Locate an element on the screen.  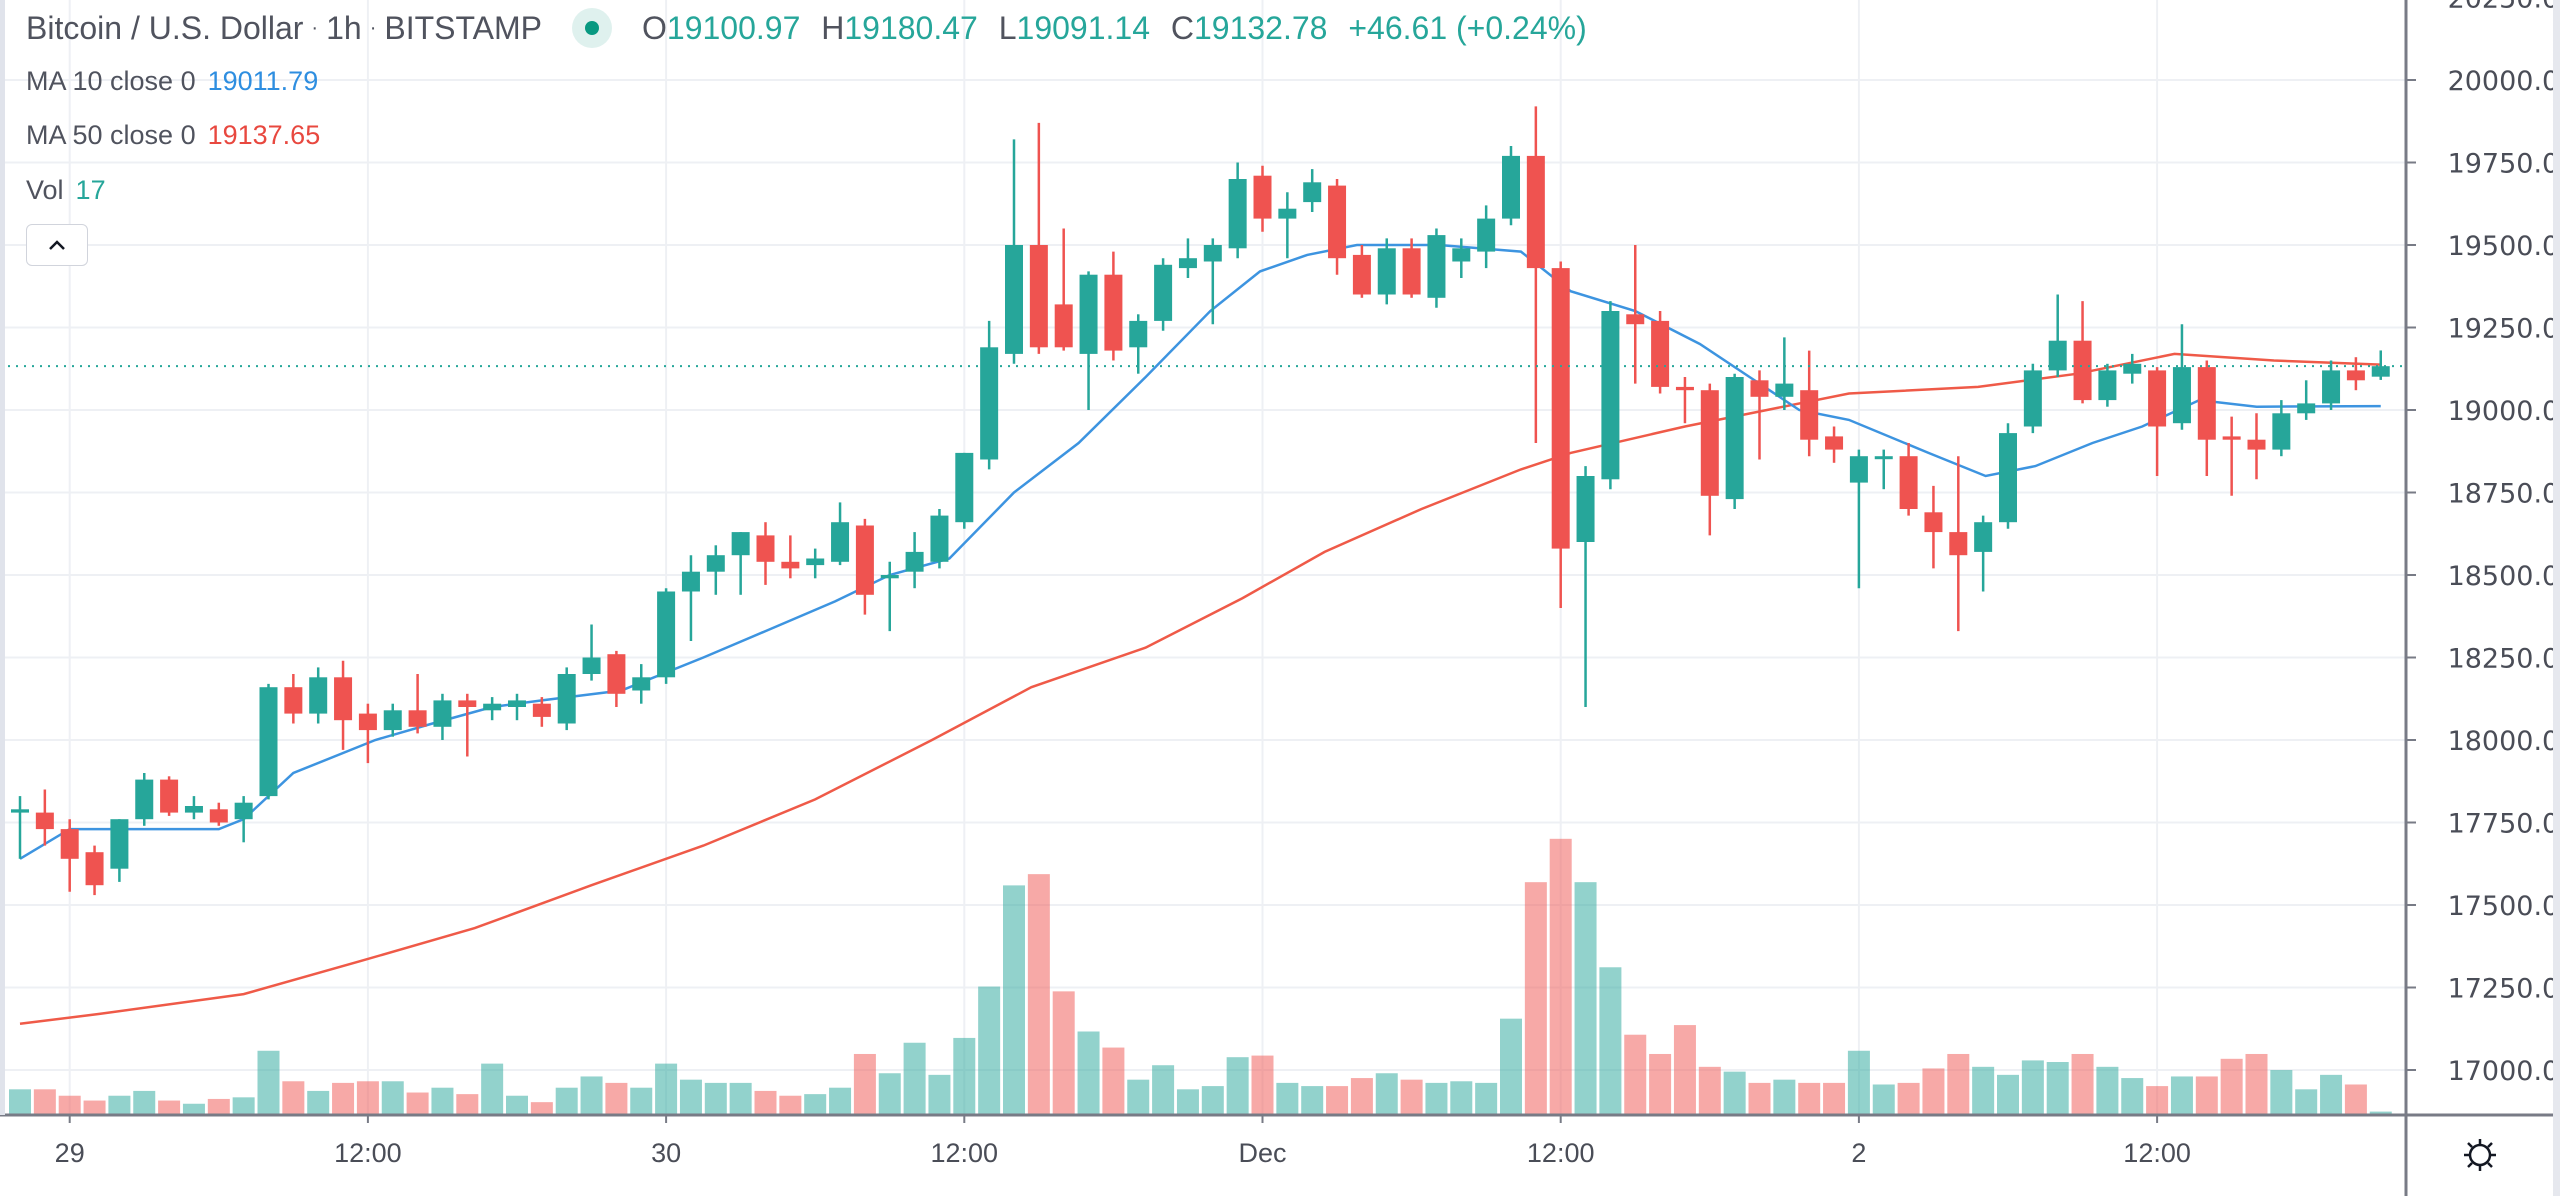
price-tick-label: 18500.00 is located at coordinates (2504, 576).